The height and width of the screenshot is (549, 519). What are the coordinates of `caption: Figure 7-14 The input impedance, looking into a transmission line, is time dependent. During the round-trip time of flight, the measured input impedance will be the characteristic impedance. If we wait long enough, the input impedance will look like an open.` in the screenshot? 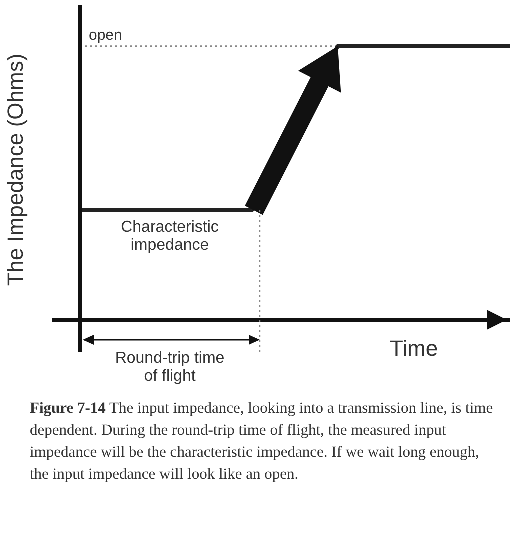 It's located at (262, 442).